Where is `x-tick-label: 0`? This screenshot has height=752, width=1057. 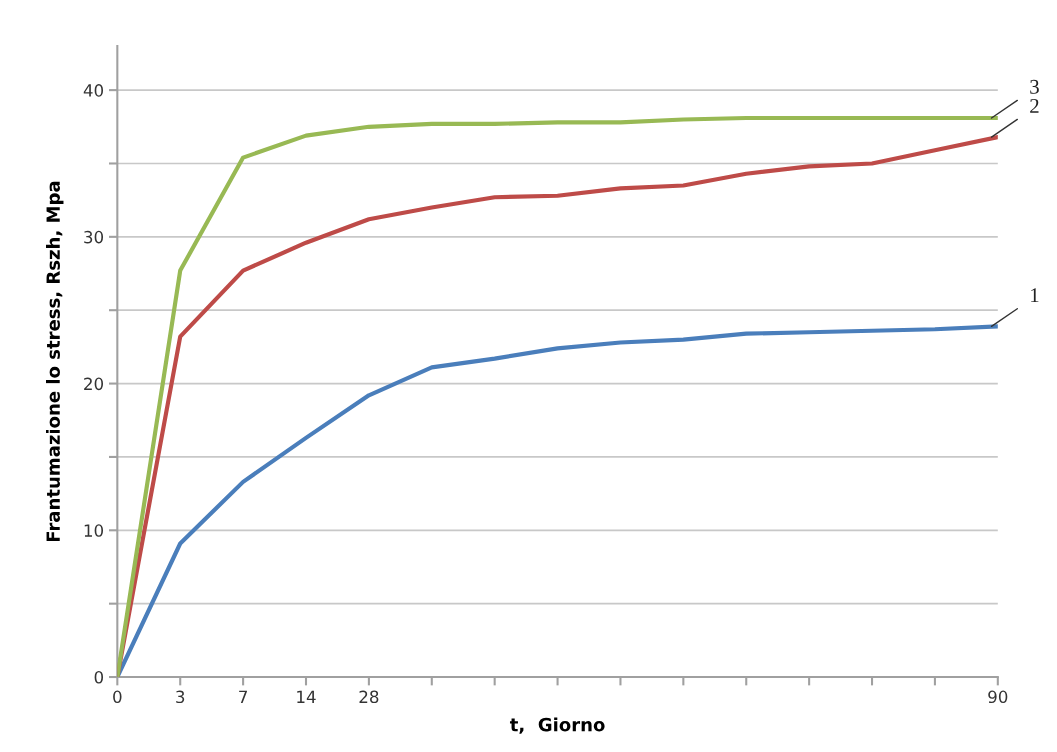 x-tick-label: 0 is located at coordinates (117, 697).